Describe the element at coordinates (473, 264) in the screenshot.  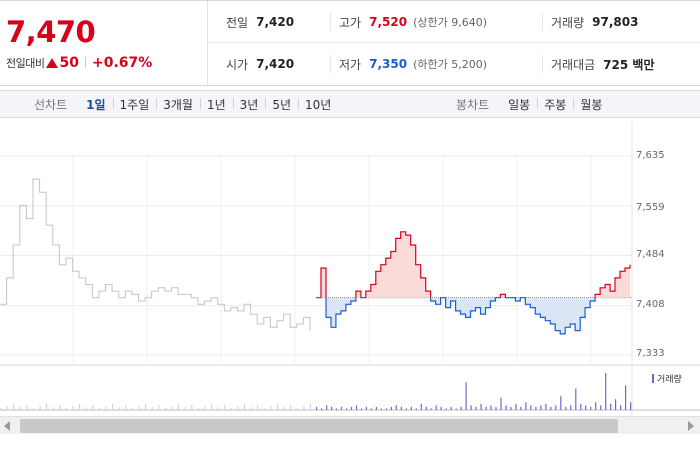
I see `current-session-line-up` at that location.